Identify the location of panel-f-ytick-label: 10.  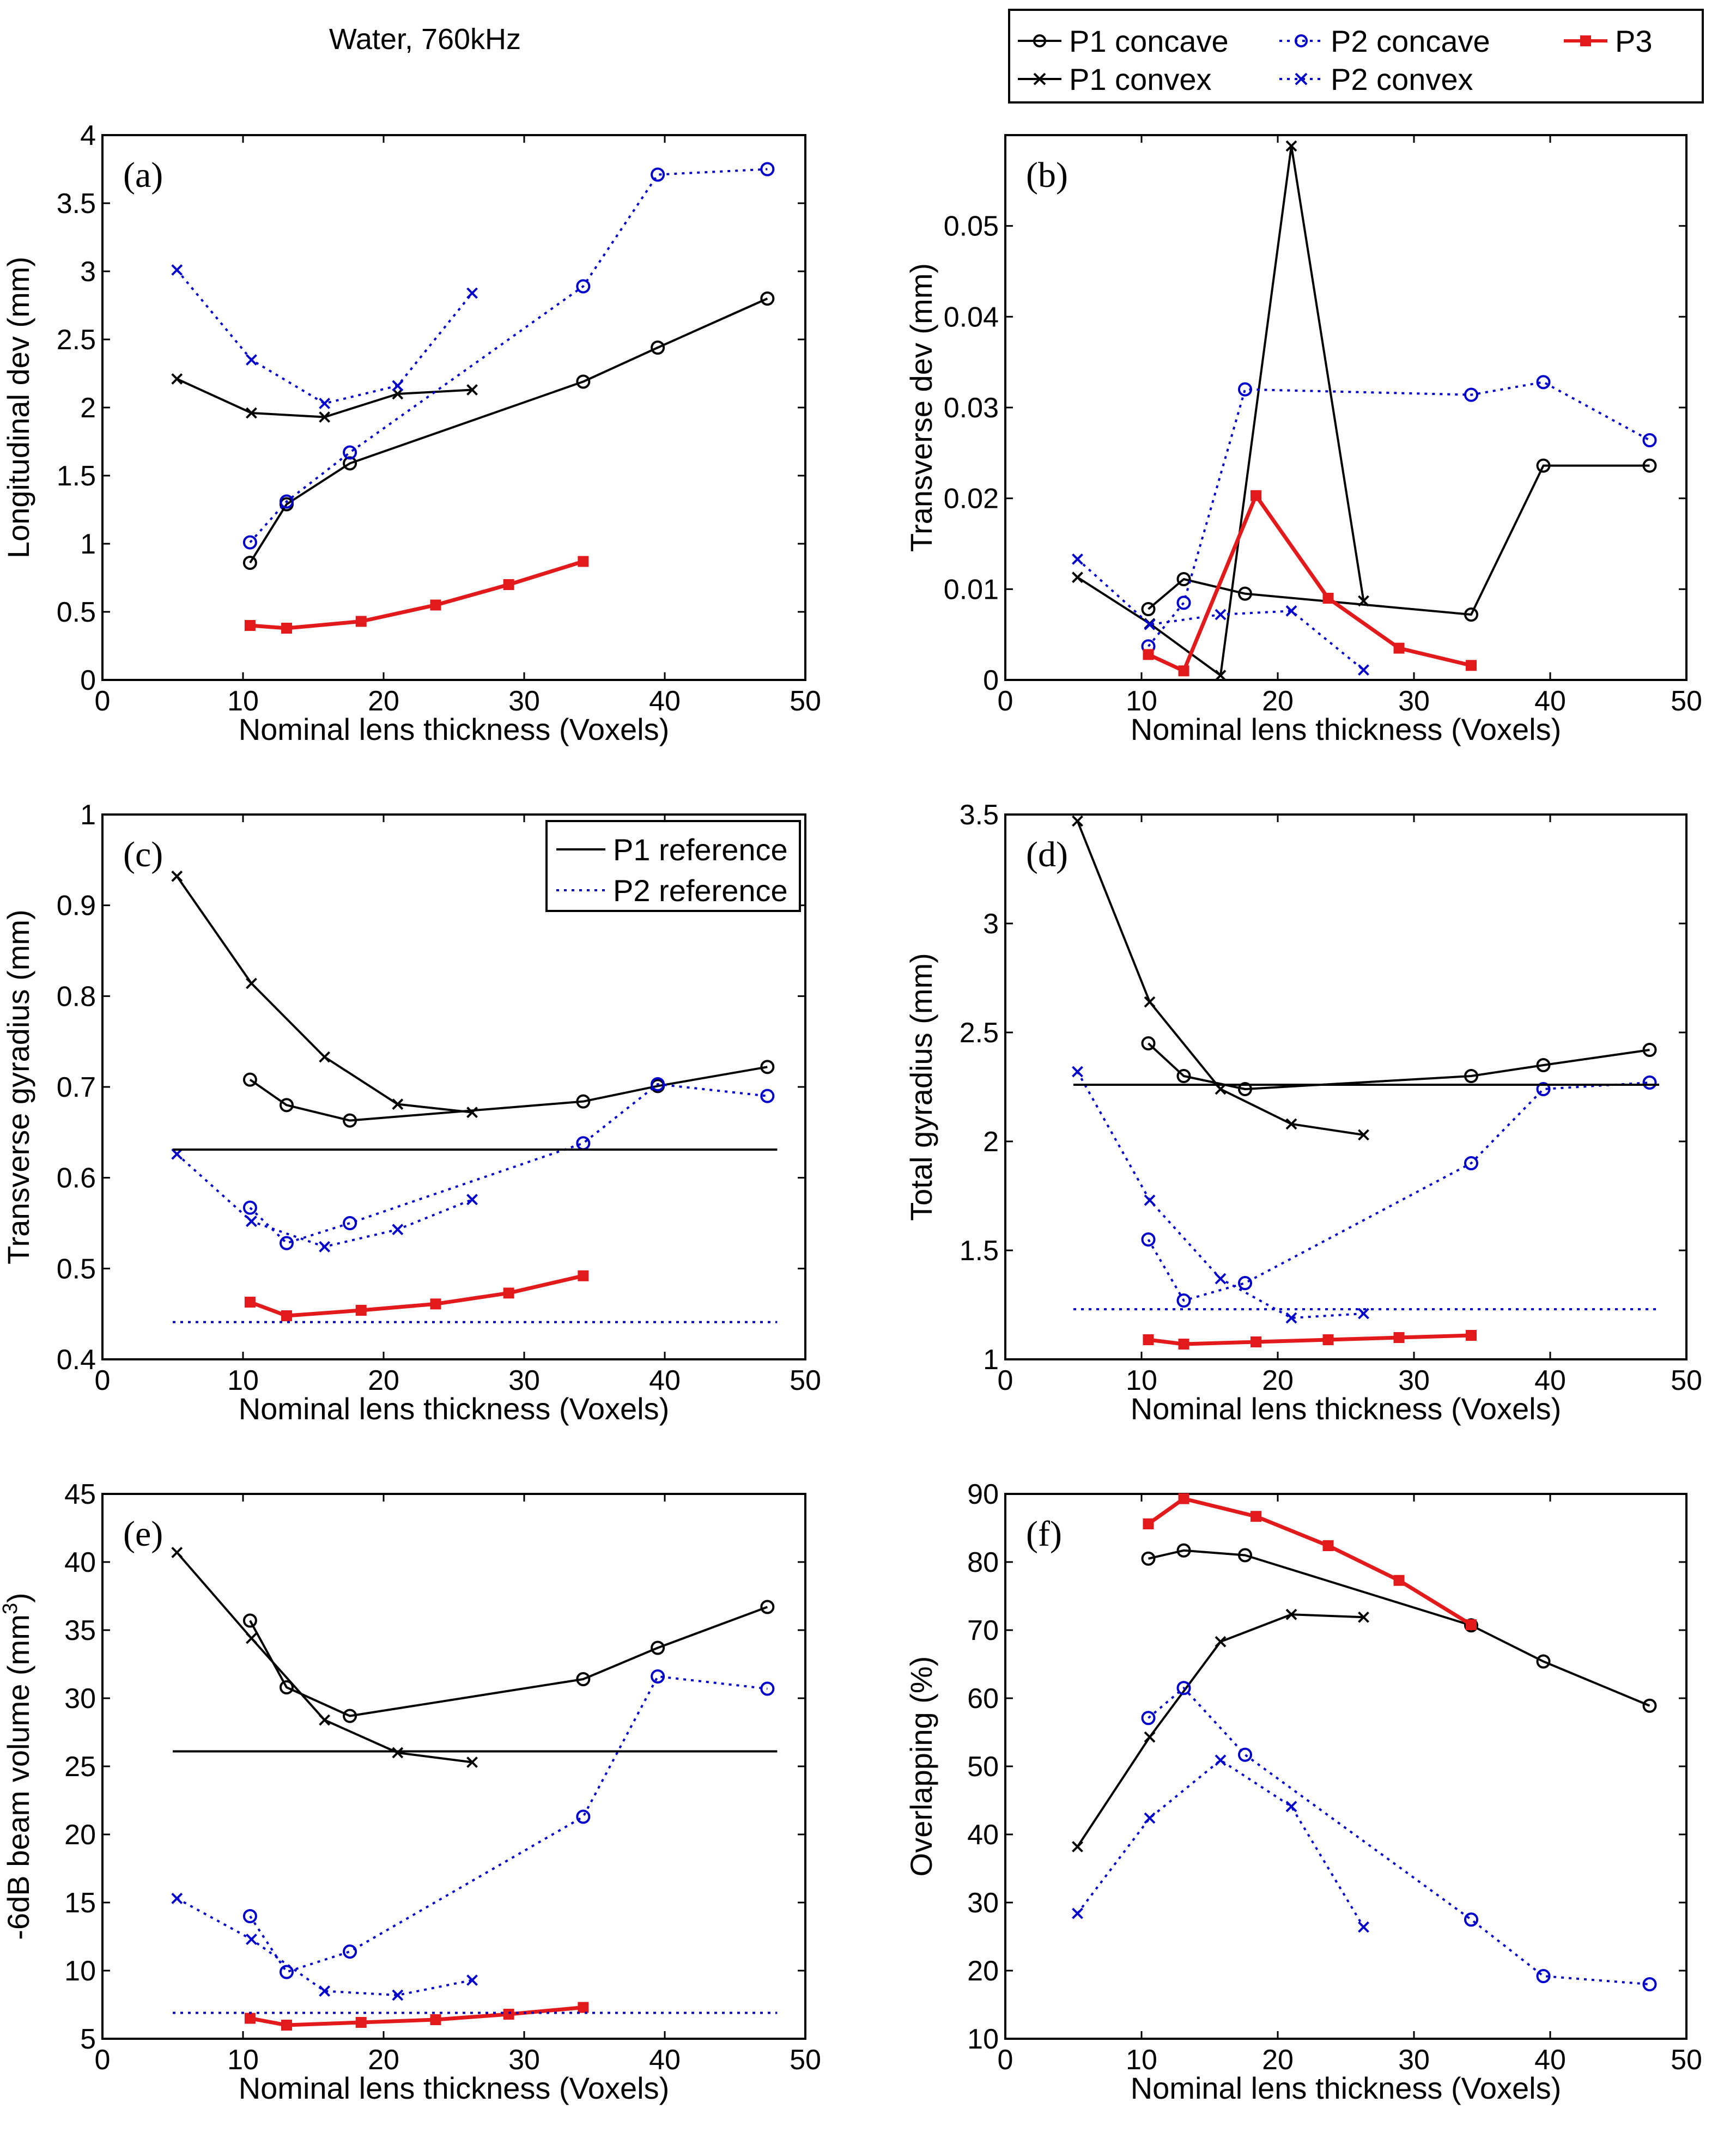
(983, 2039).